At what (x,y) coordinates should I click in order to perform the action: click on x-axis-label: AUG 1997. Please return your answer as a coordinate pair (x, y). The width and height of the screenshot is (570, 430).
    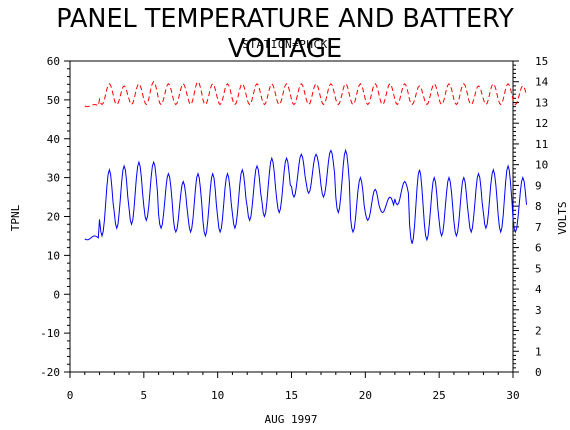
    Looking at the image, I should click on (291, 419).